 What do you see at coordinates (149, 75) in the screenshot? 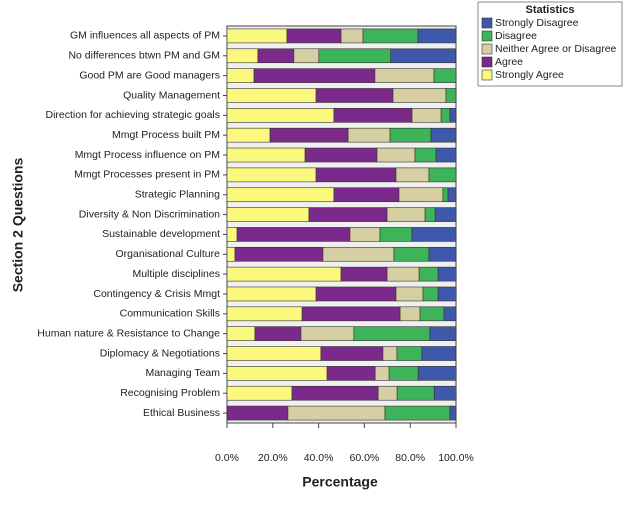
I see `y-tick-label: Good PM are Good managers` at bounding box center [149, 75].